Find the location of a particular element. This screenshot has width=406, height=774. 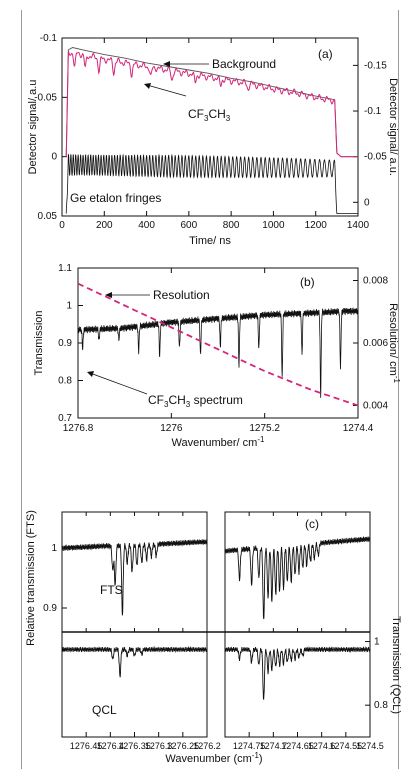

panel-c-ylabel-right: Transmission (QCL) is located at coordinates (396, 665).